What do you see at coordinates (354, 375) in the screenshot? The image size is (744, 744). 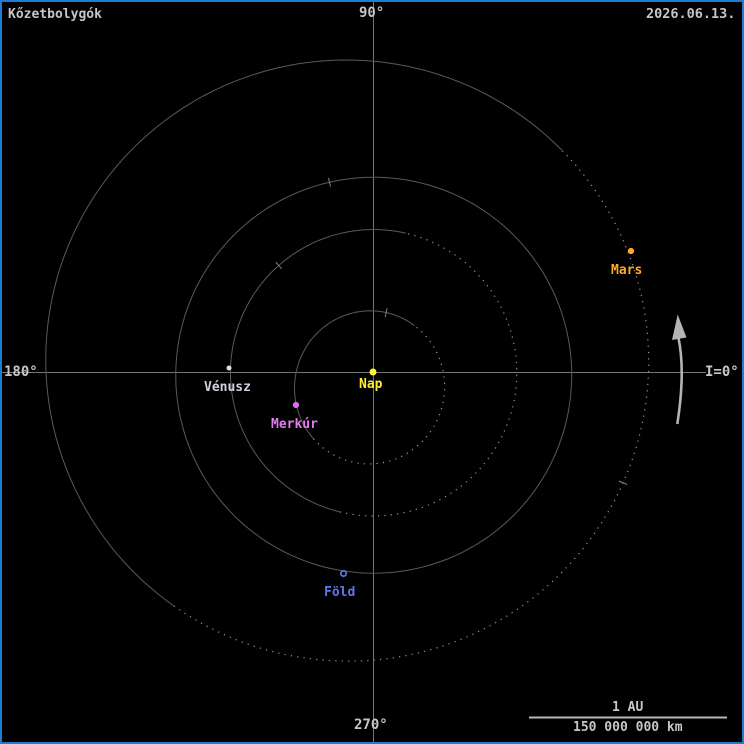 I see `orbit-solid-merkur` at bounding box center [354, 375].